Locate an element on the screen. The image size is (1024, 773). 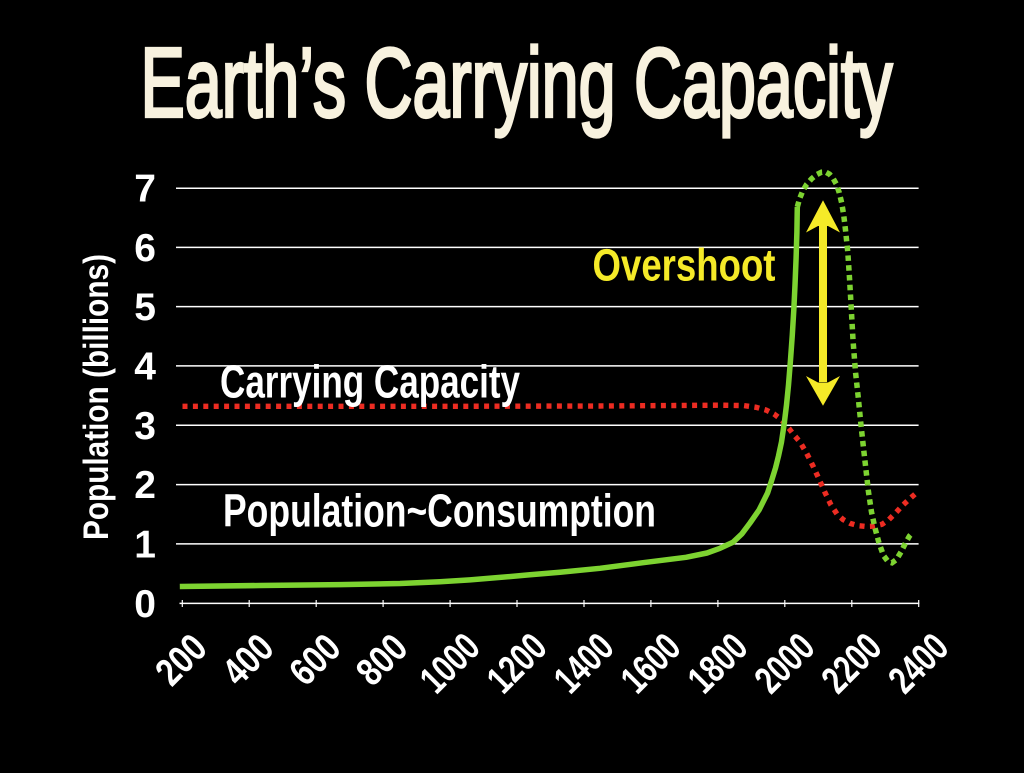
svg-text: 2 is located at coordinates (145, 485).